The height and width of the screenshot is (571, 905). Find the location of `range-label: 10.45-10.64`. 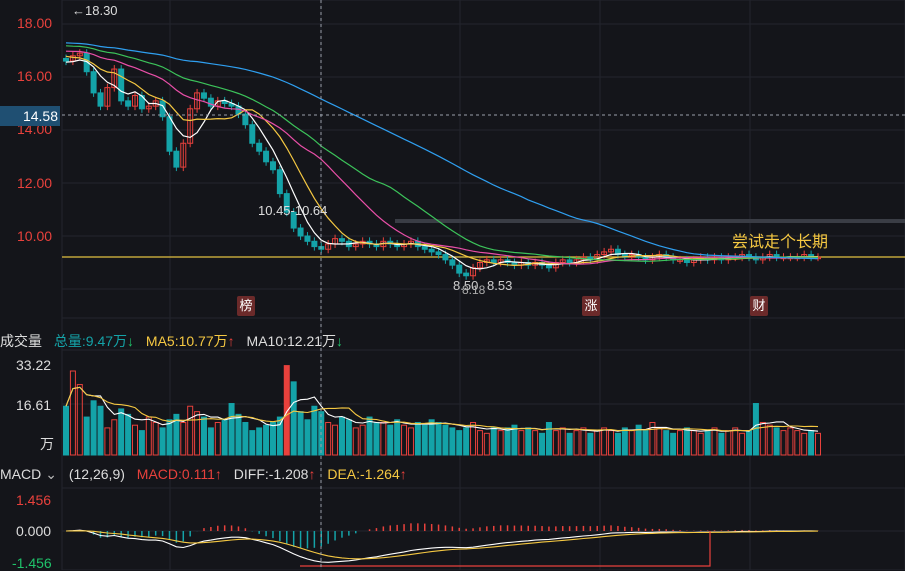

range-label: 10.45-10.64 is located at coordinates (293, 210).